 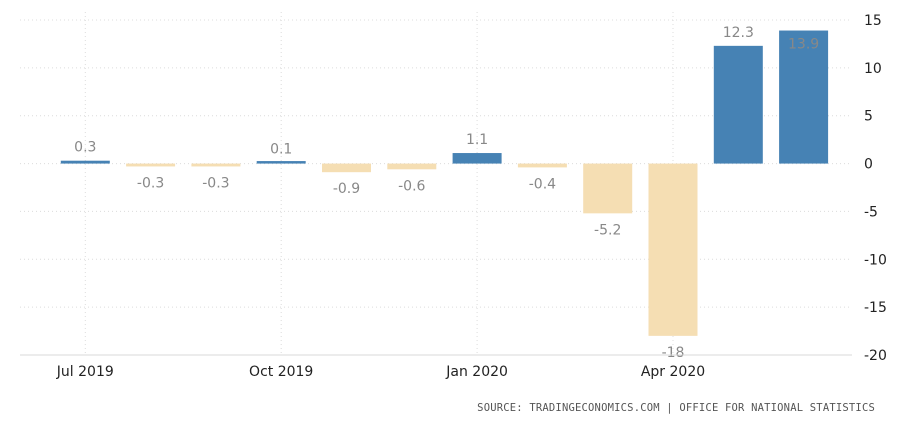 I want to click on data-label: 1.1, so click(x=477, y=140).